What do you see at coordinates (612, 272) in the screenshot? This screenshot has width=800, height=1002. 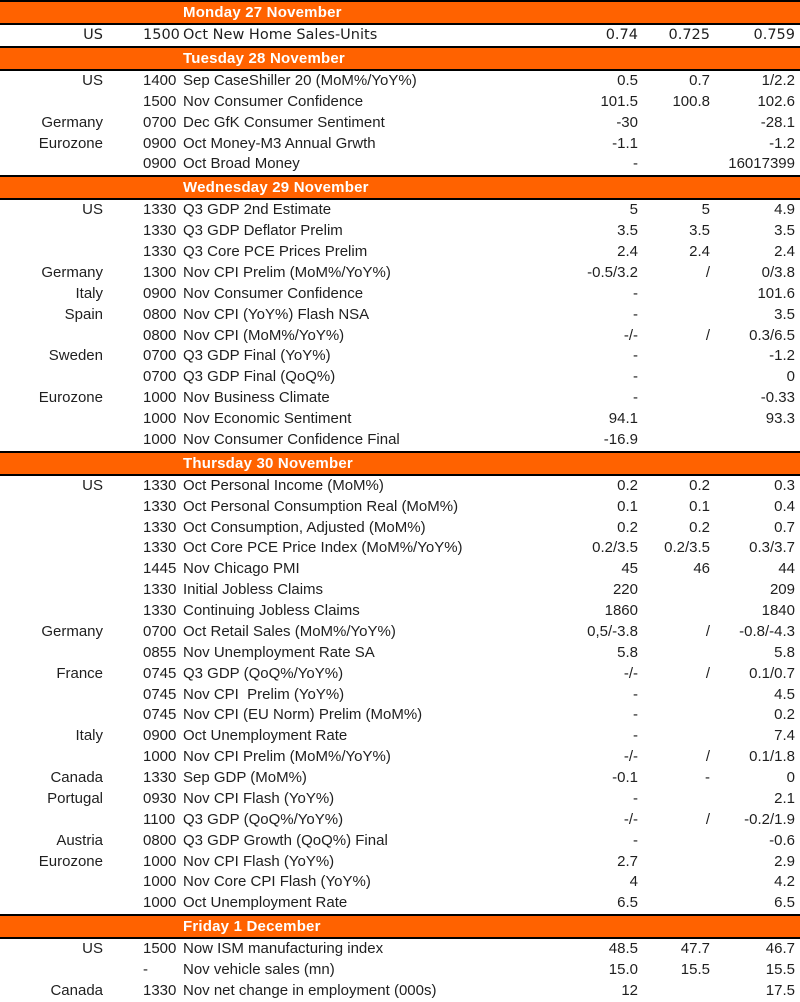 I see `cell-value-1: -0.5/3.2` at bounding box center [612, 272].